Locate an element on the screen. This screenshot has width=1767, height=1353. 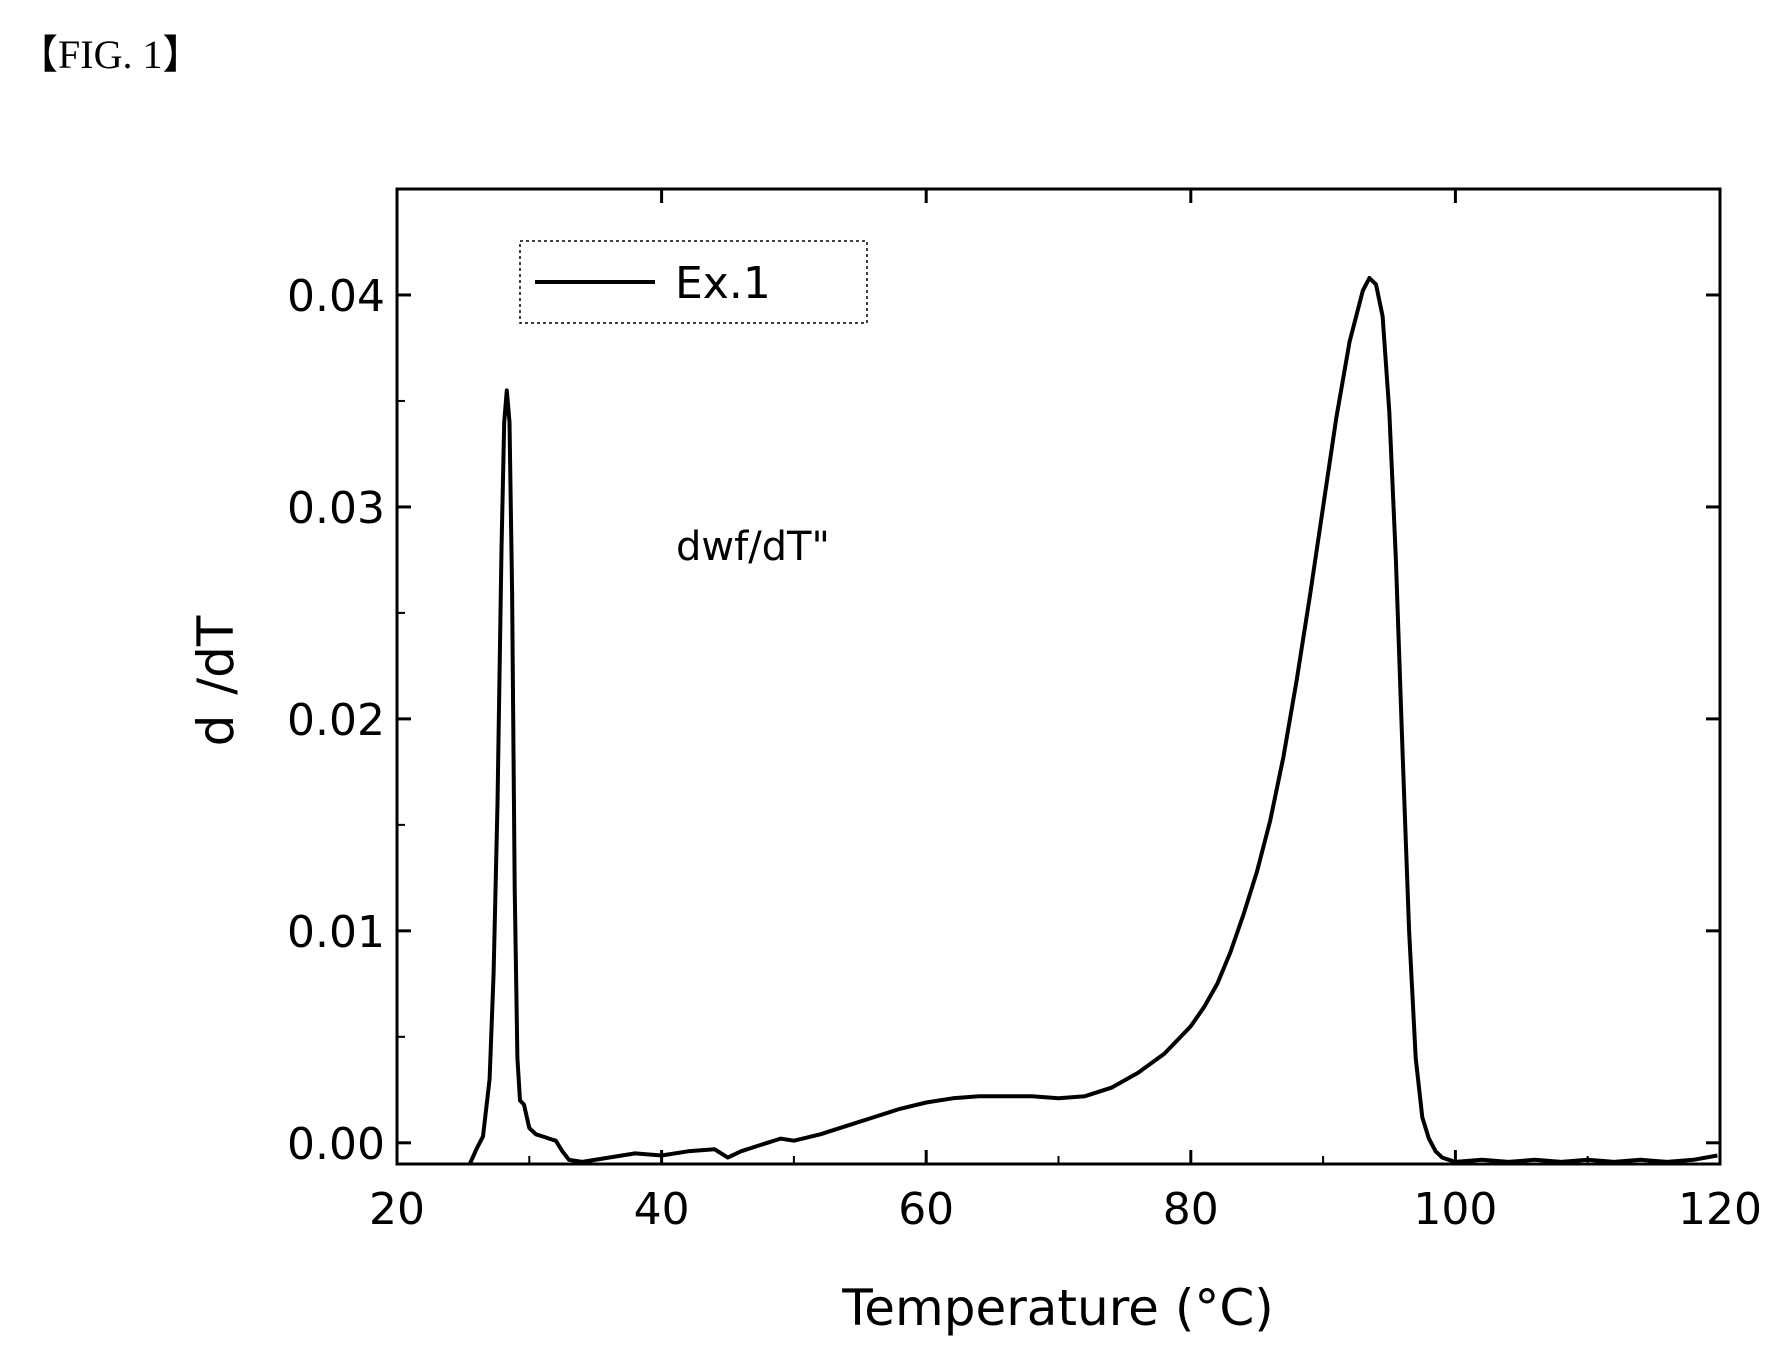
chart-annotation: dwf/dT" is located at coordinates (753, 547).